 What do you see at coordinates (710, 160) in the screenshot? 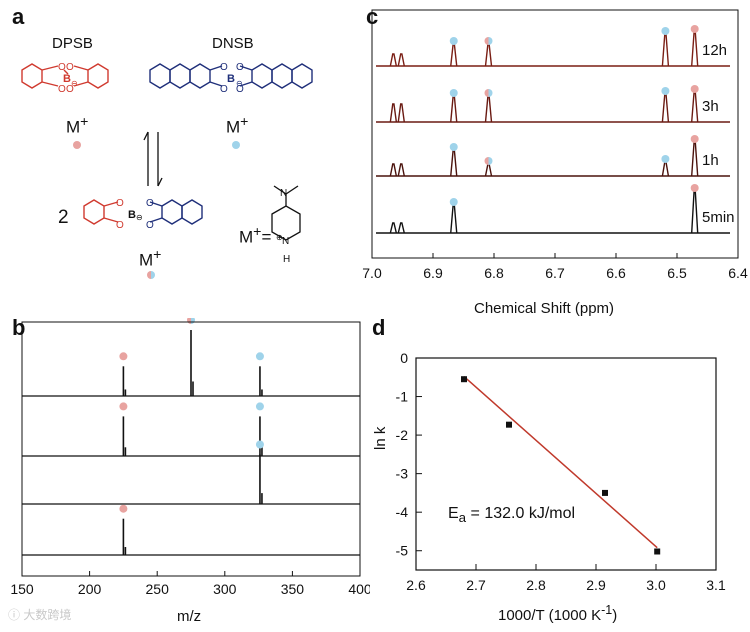
I see `chart-c-series-label-2: 1h` at bounding box center [710, 160].